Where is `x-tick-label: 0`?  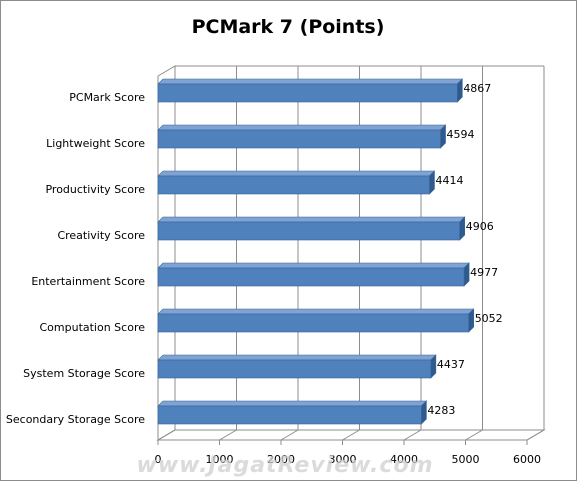
x-tick-label: 0 is located at coordinates (158, 459).